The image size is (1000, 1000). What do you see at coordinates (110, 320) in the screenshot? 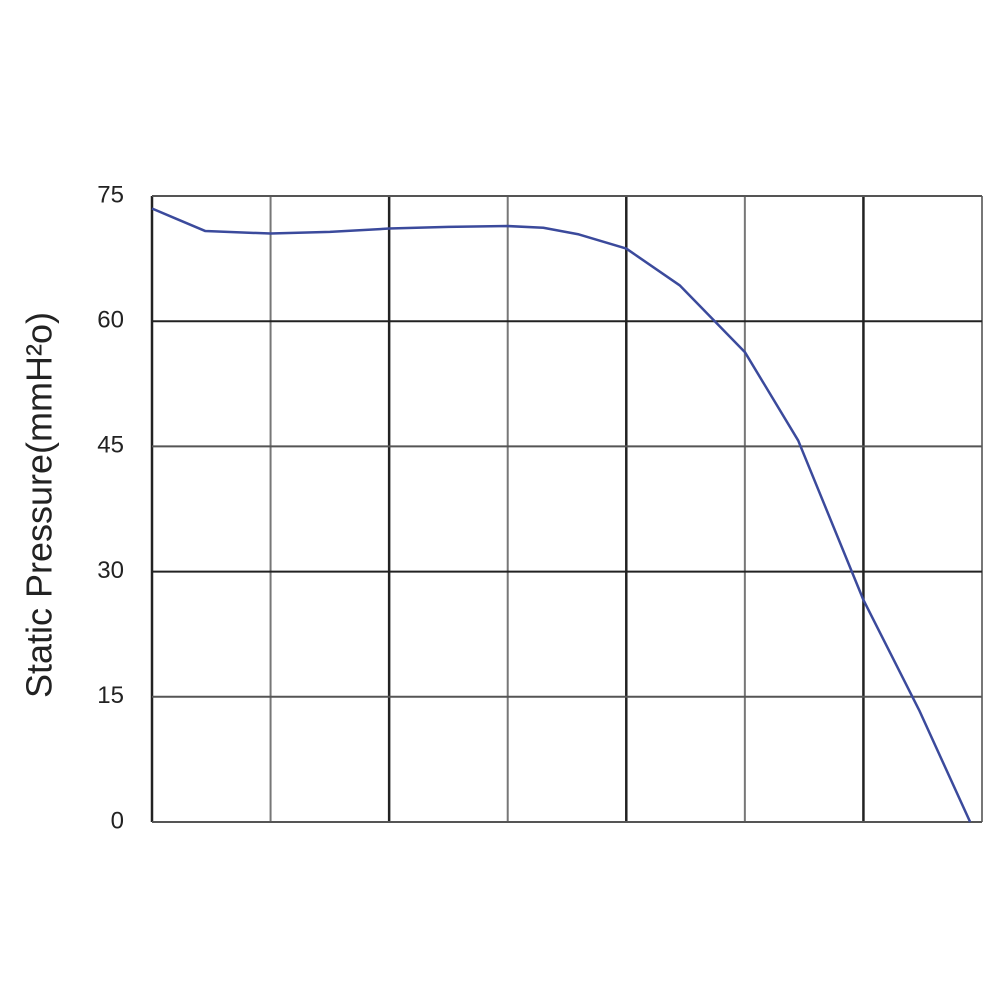
I see `y-tick-label: 60` at bounding box center [110, 320].